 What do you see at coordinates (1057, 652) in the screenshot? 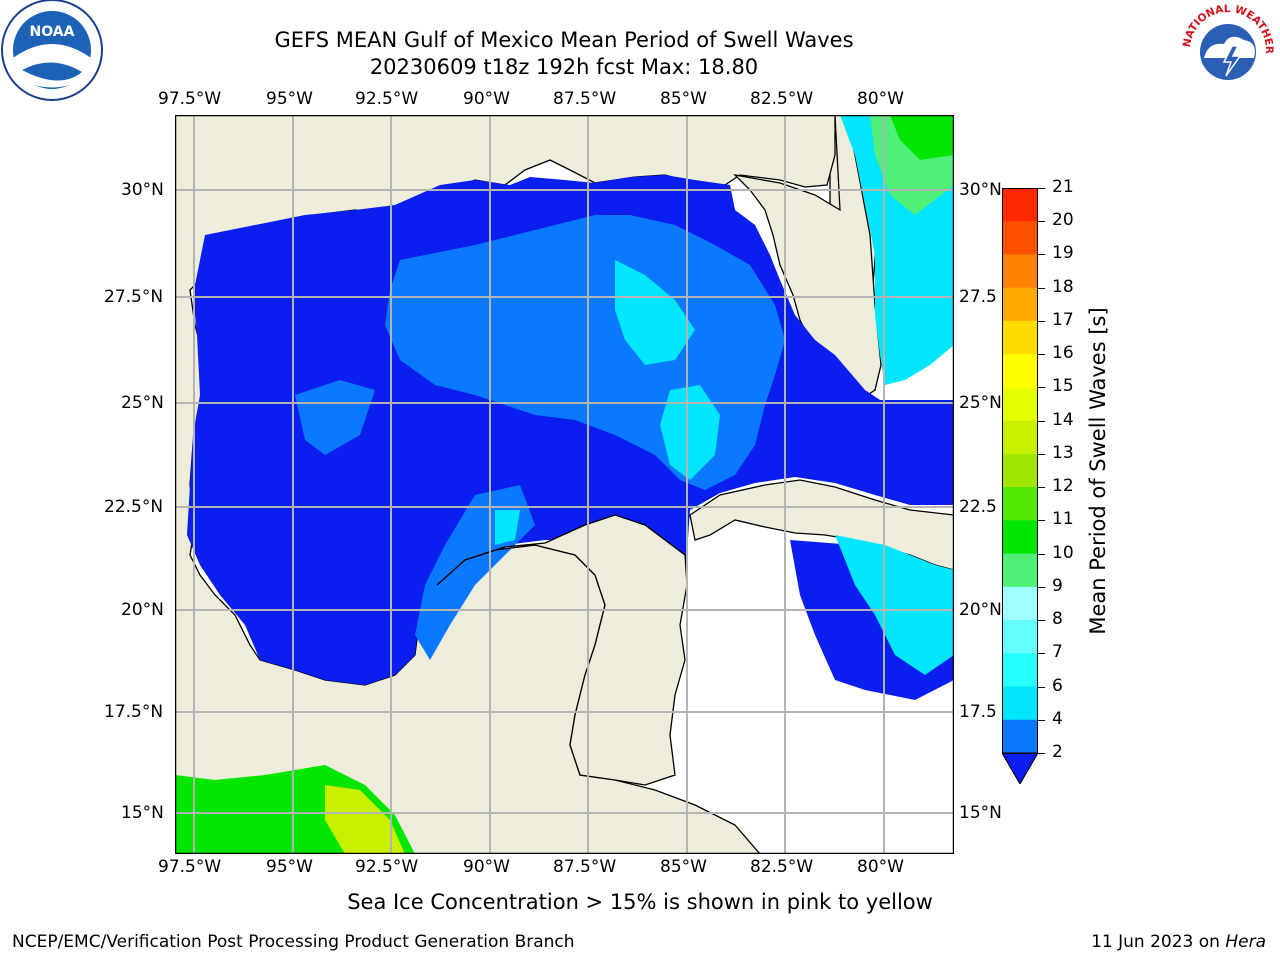
I see `colorbar-tick-label: 7` at bounding box center [1057, 652].